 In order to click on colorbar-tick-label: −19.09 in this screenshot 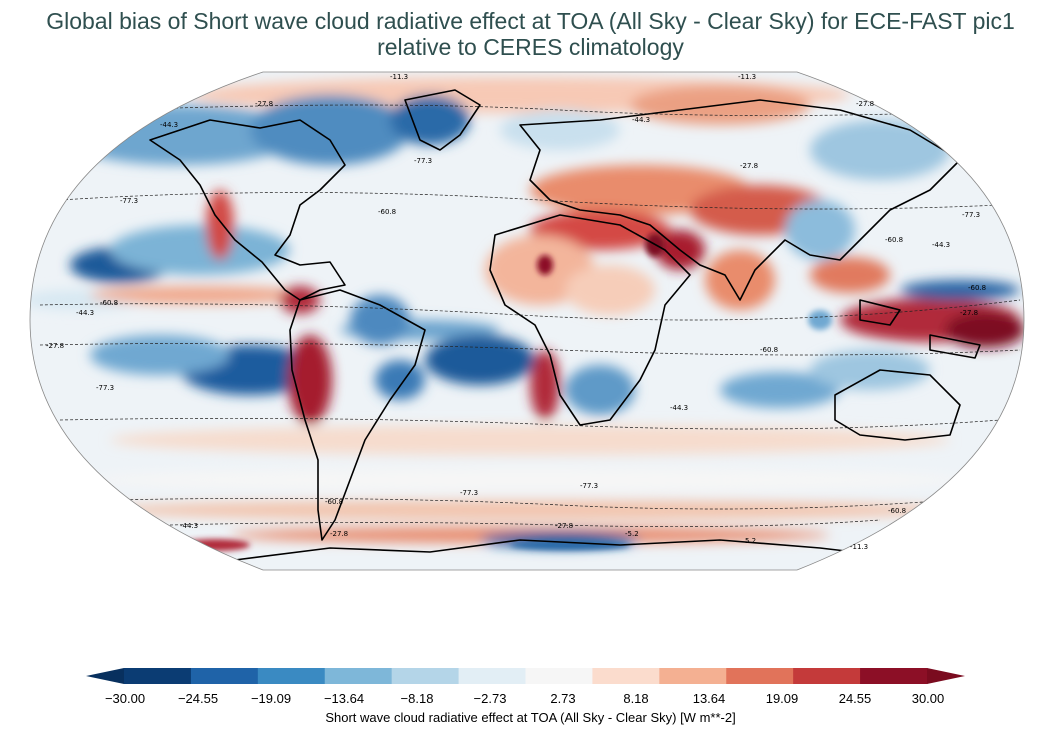, I will do `click(271, 698)`.